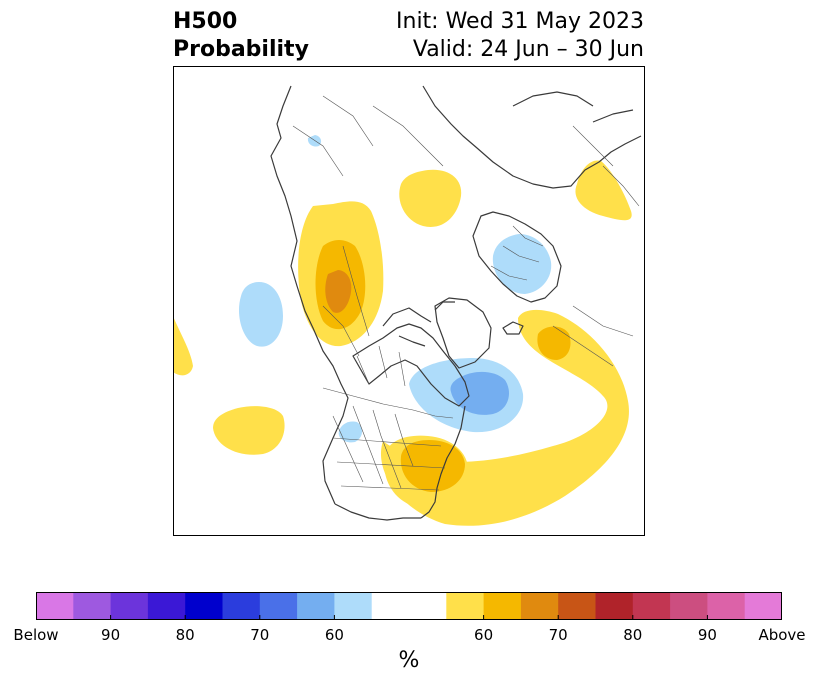 The image size is (819, 686). What do you see at coordinates (350, 432) in the screenshot?
I see `anomaly-below-plains` at bounding box center [350, 432].